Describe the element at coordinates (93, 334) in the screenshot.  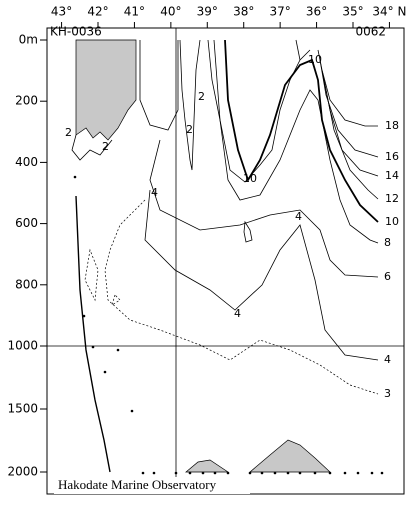
I see `profile-line` at that location.